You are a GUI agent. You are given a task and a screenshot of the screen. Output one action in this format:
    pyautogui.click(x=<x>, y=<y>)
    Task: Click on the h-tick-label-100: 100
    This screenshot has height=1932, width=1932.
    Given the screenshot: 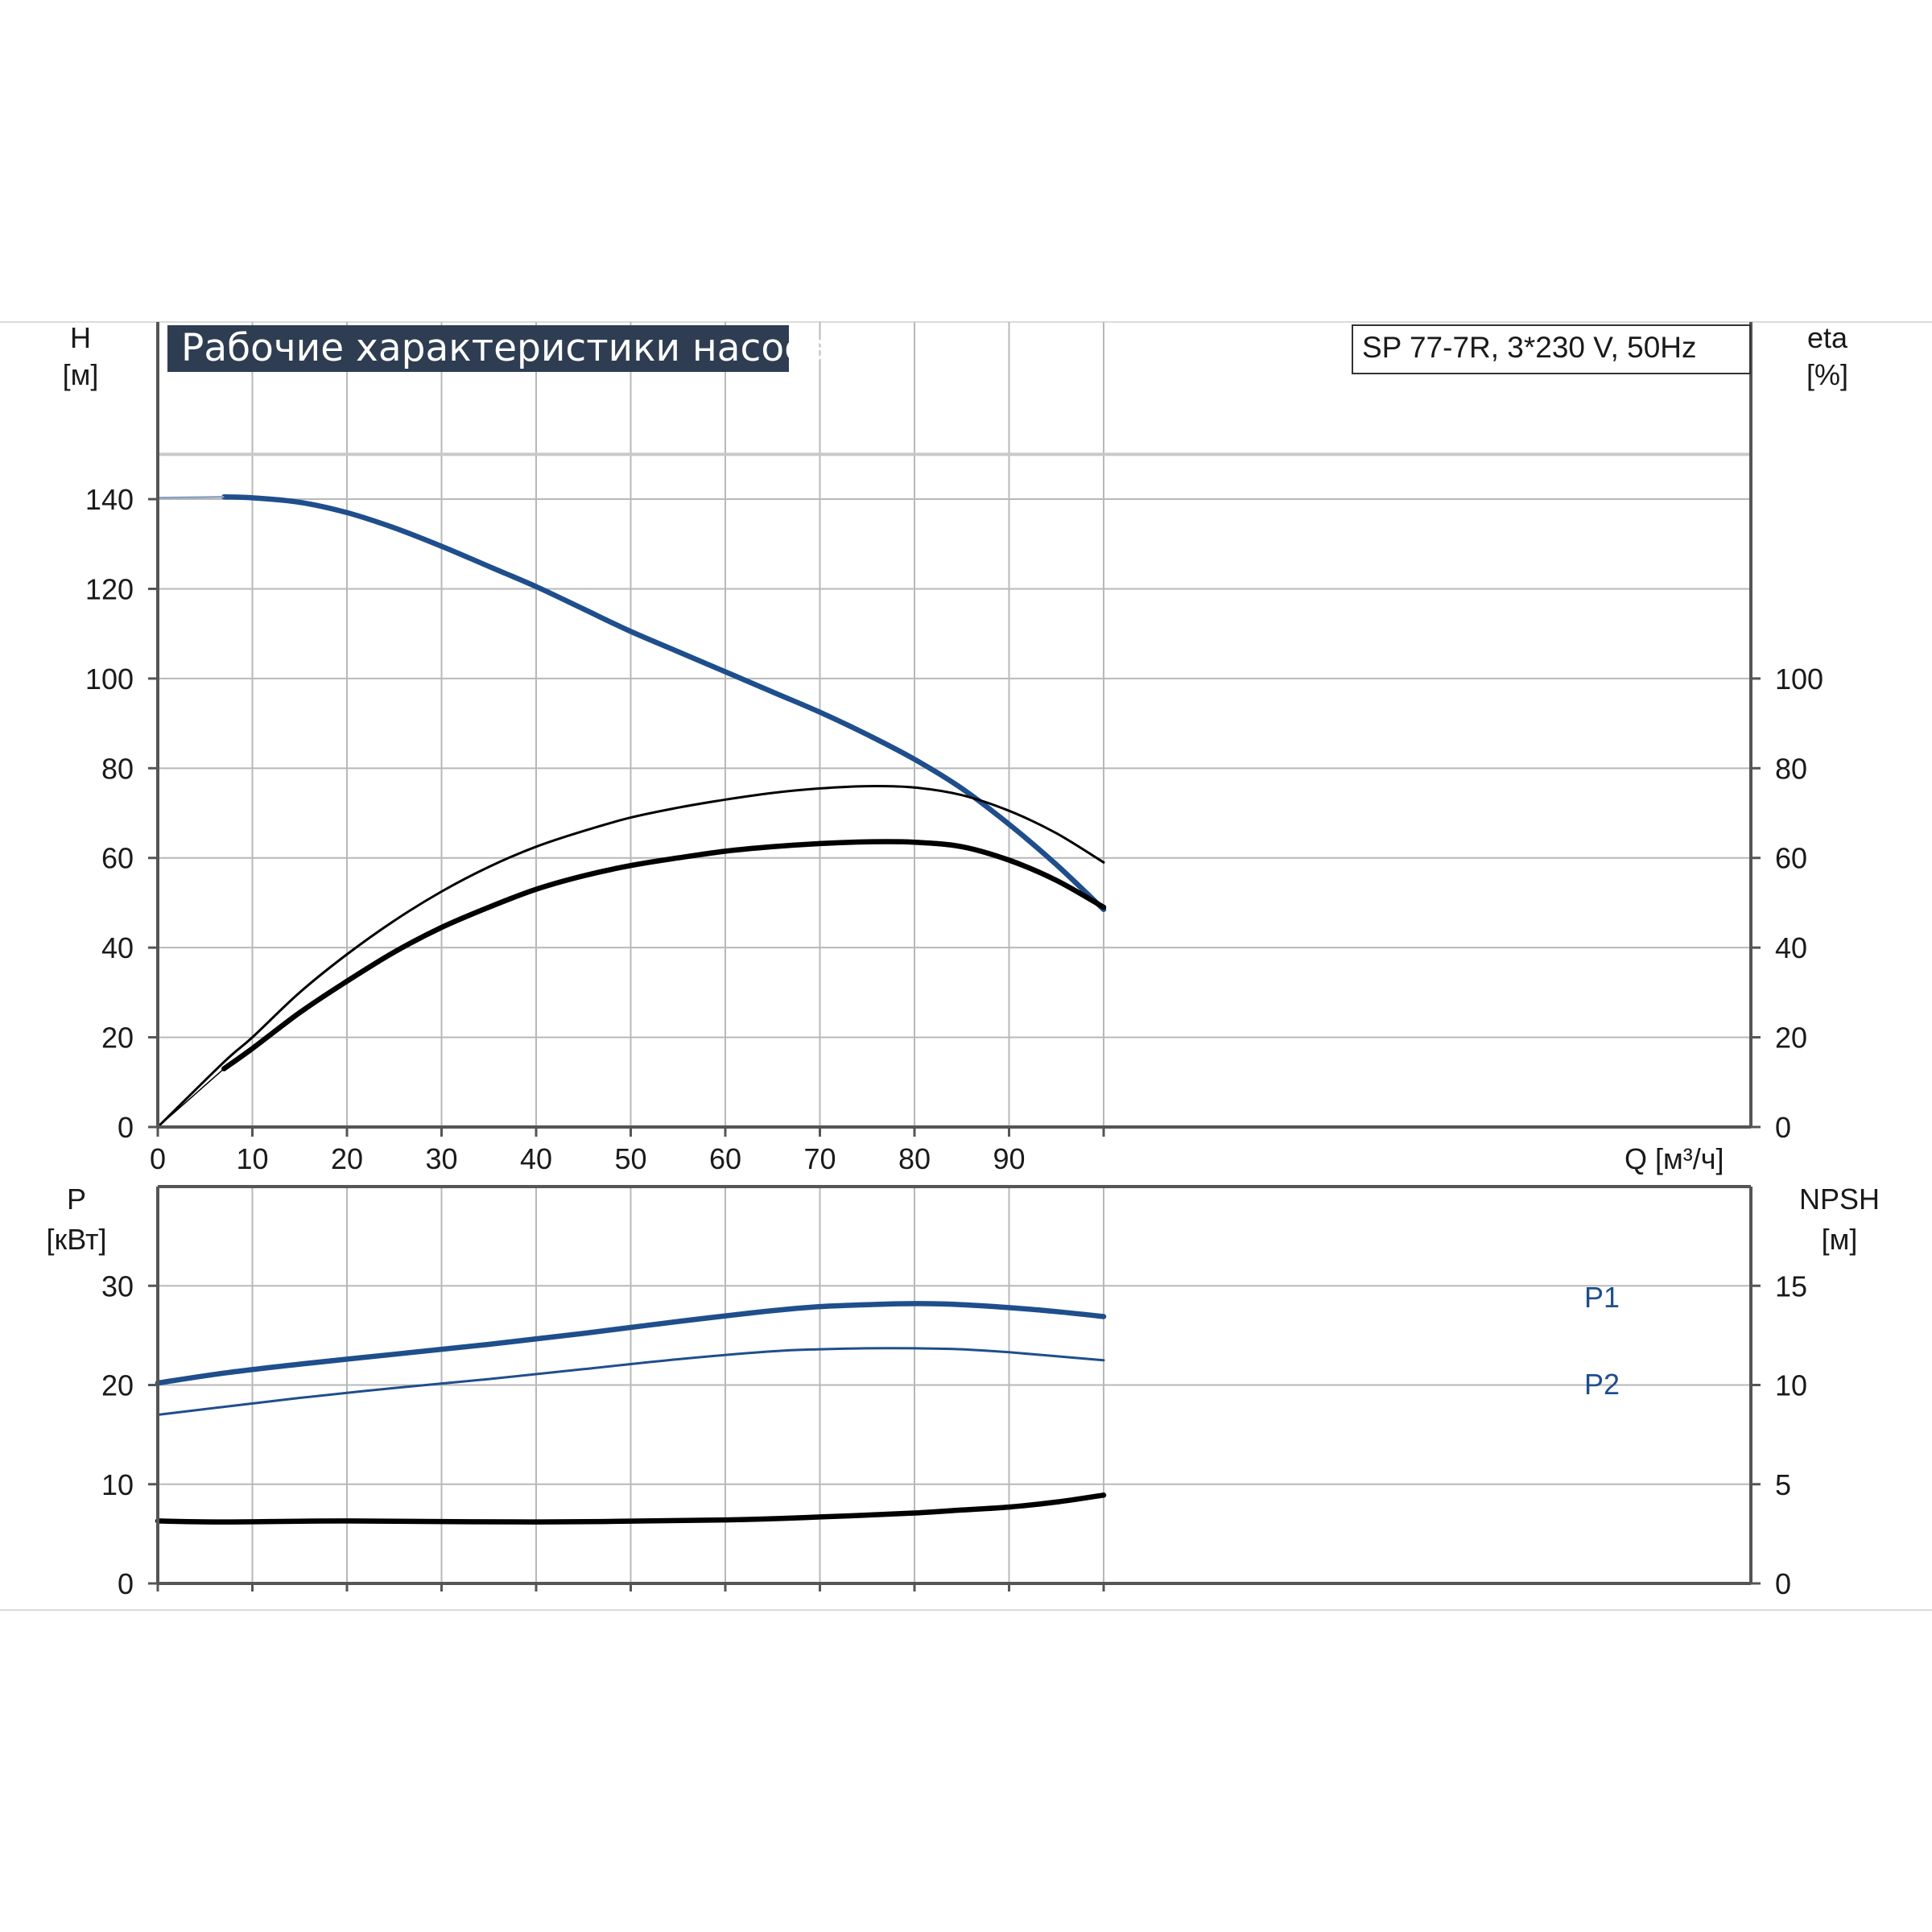 What is the action you would take?
    pyautogui.click(x=109, y=679)
    